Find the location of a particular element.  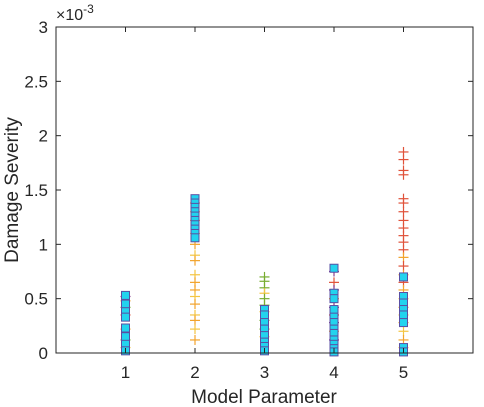

y-tick-label: 0.5 is located at coordinates (36, 299).